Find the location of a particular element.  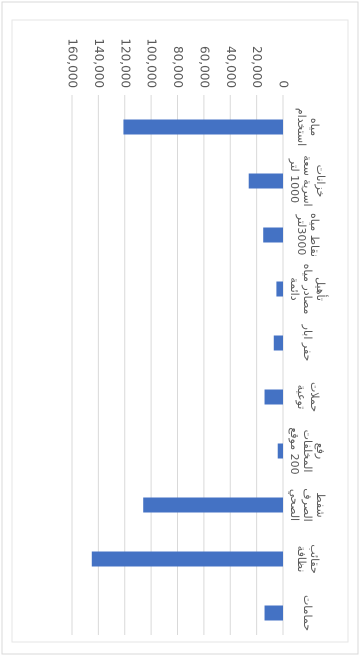

y-tick-label: 80,000 is located at coordinates (178, 67).